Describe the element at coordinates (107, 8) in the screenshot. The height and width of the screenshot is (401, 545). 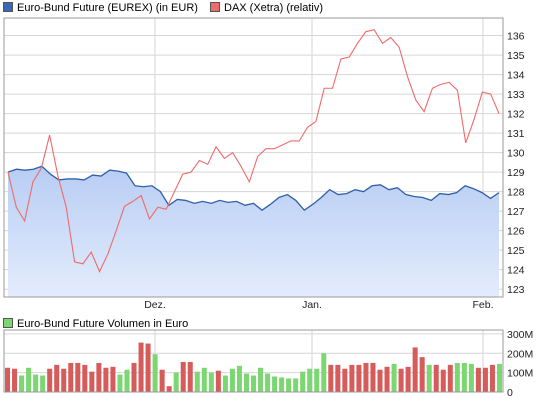
I see `legend-label-bund: Euro-Bund Future (EUREX) (in EUR)` at that location.